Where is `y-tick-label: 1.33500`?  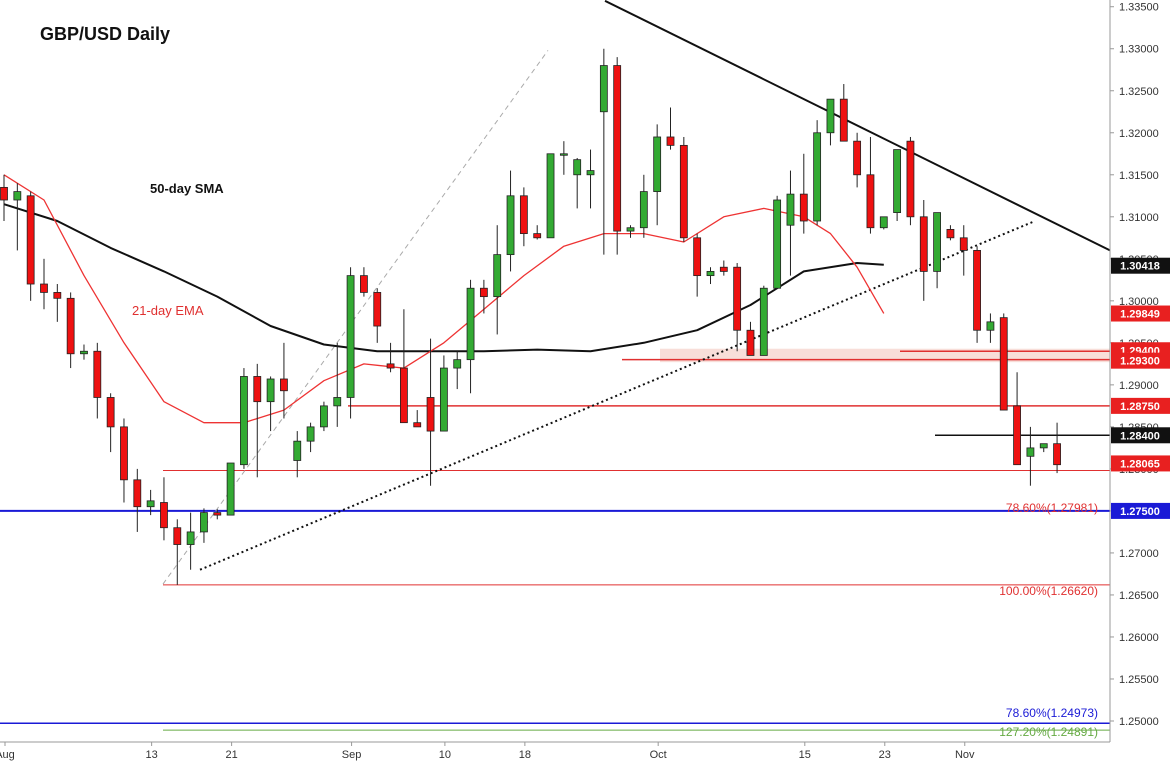
y-tick-label: 1.33500 is located at coordinates (1139, 8).